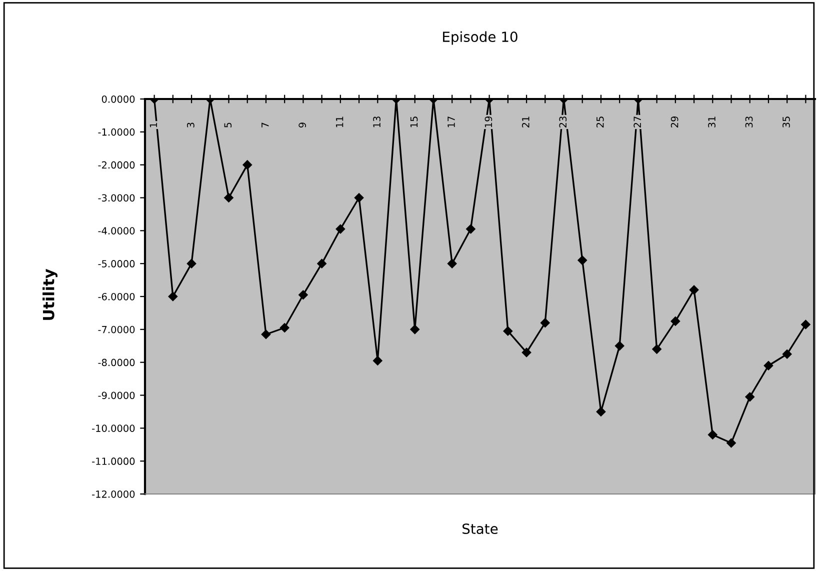 This screenshot has height=571, width=818. Describe the element at coordinates (786, 122) in the screenshot. I see `x-tick-label: 35` at that location.